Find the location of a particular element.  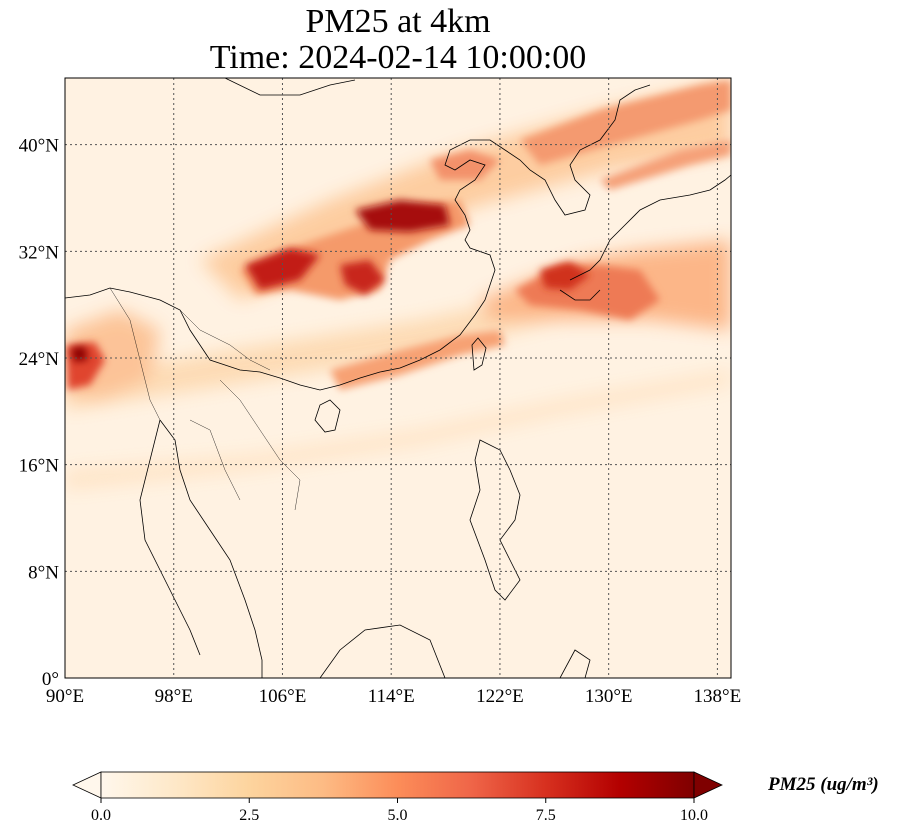

japan-coast is located at coordinates (650, 227).